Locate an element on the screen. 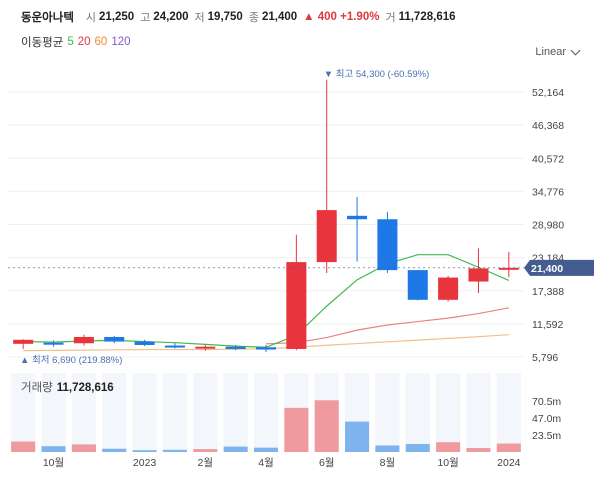  last-price-tag is located at coordinates (559, 267).